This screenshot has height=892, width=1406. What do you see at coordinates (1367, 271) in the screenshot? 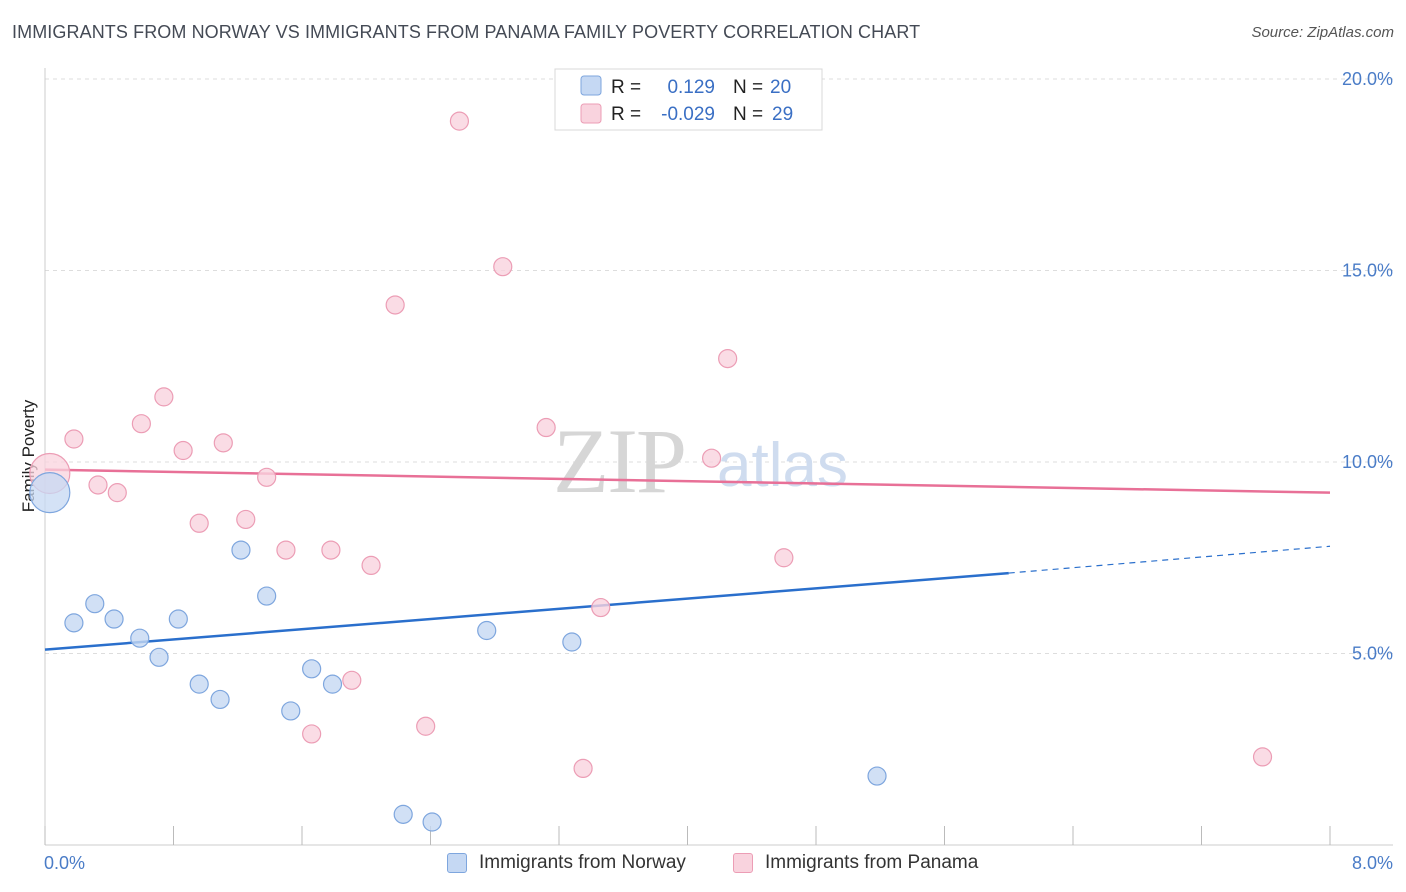
I see `y-tick-label: 15.0%` at bounding box center [1367, 271].